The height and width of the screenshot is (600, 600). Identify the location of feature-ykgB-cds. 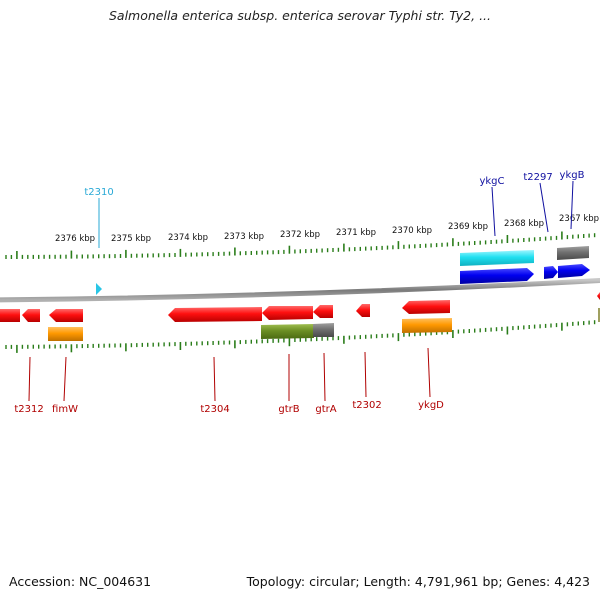
(574, 271).